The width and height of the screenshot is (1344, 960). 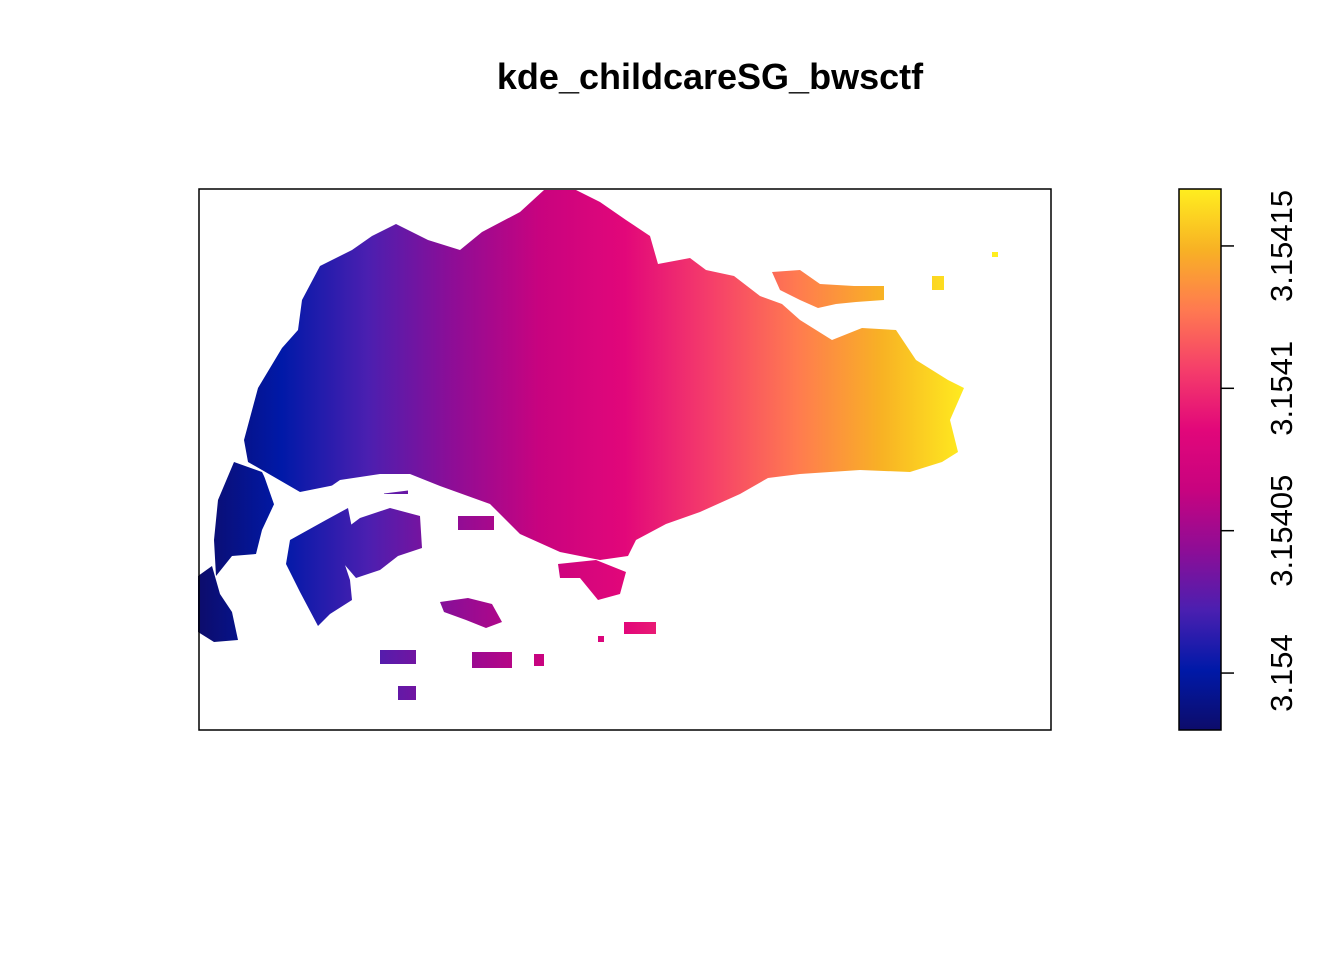 What do you see at coordinates (828, 289) in the screenshot?
I see `island-northeast` at bounding box center [828, 289].